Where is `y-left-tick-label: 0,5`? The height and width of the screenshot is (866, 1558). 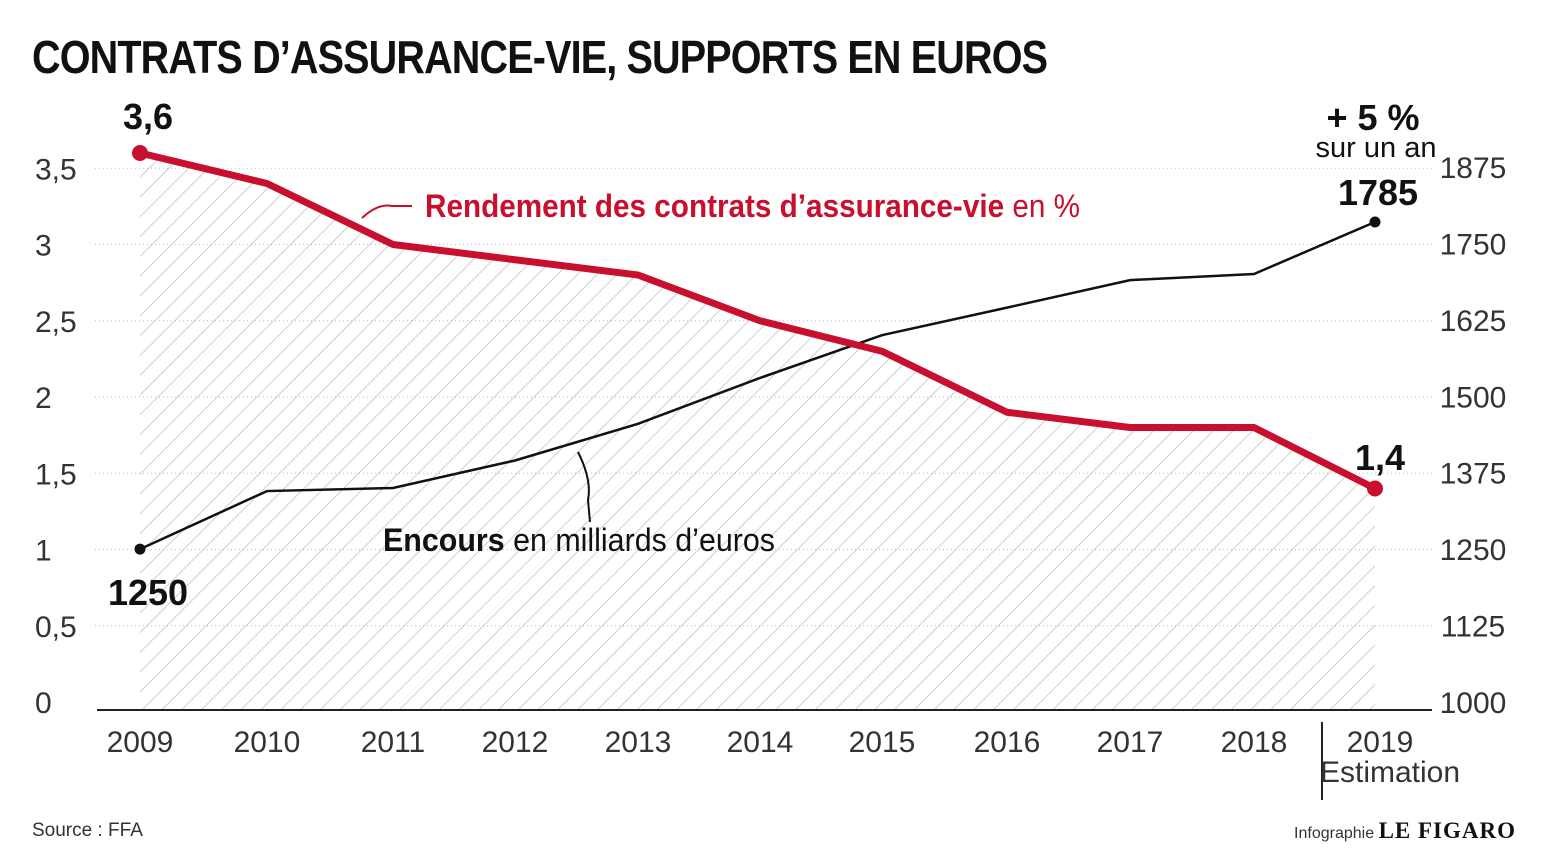
y-left-tick-label: 0,5 is located at coordinates (56, 627).